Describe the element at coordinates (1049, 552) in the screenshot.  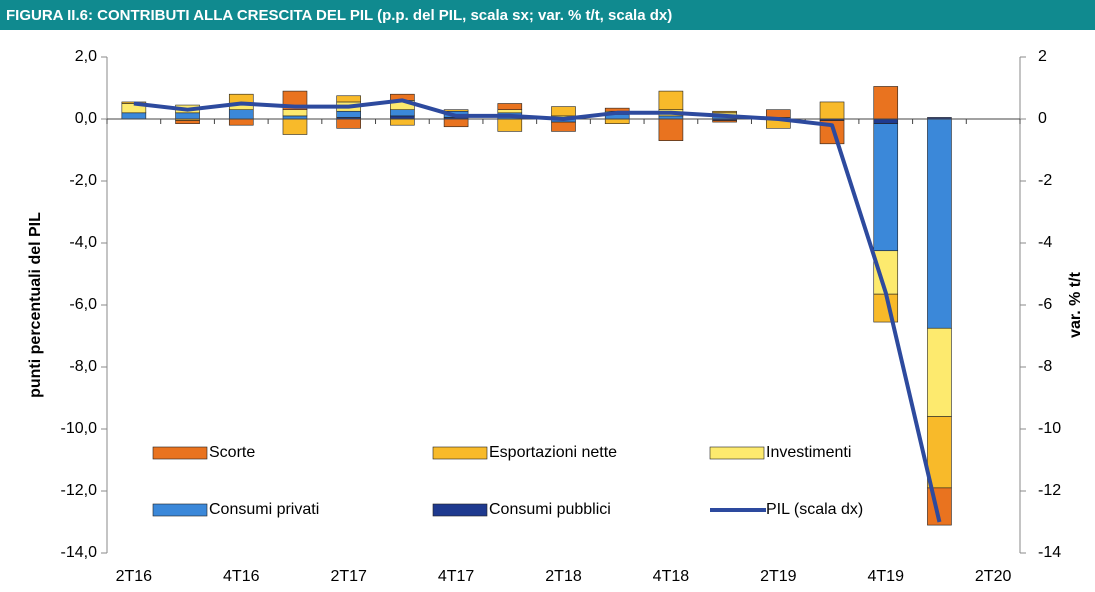
I see `y2-tick-label: -14` at that location.